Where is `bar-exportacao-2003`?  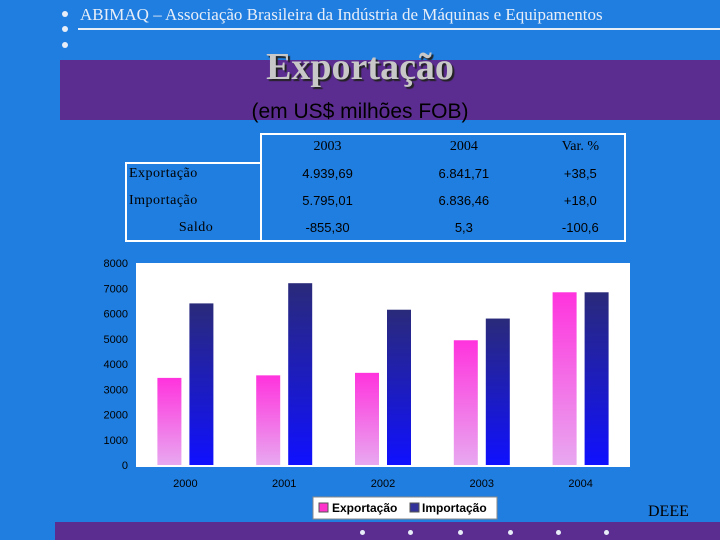
bar-exportacao-2003 is located at coordinates (465, 402).